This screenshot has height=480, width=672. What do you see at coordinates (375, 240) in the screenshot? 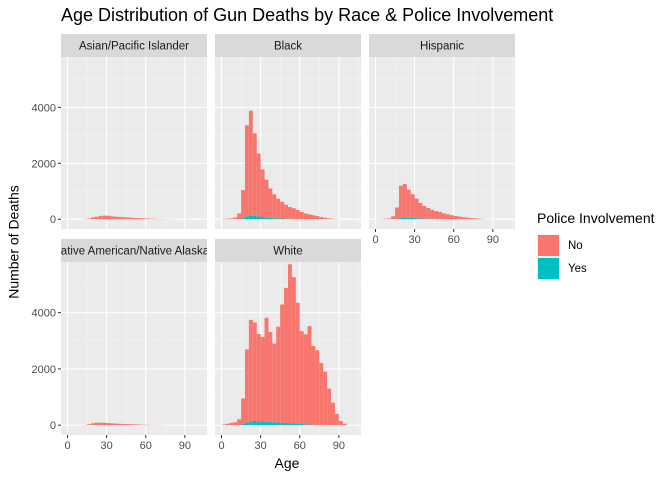
I see `x-tick-label: 0` at bounding box center [375, 240].